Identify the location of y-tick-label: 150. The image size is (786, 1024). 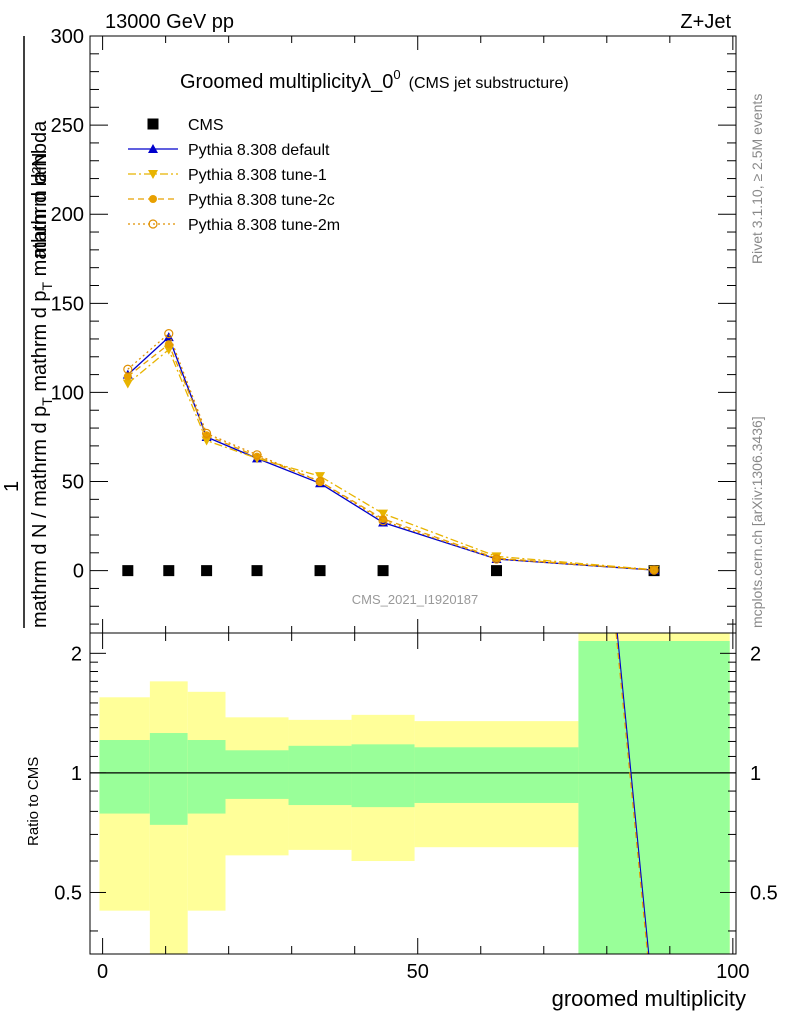
(67, 304).